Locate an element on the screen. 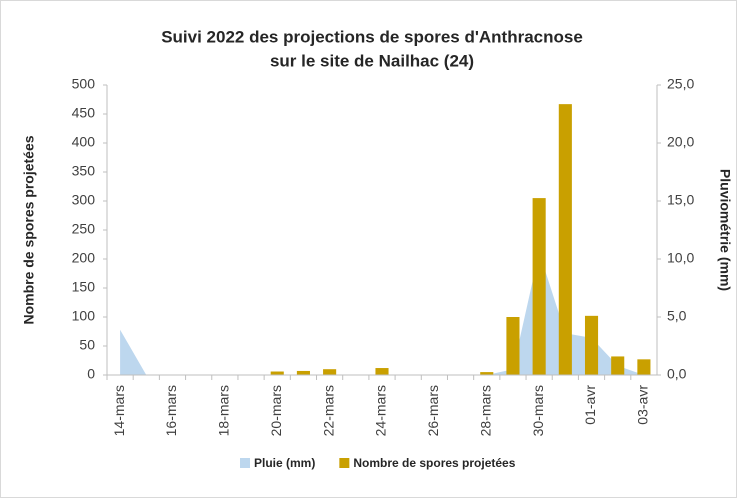  y2-tick-label: 5,0 is located at coordinates (677, 316).